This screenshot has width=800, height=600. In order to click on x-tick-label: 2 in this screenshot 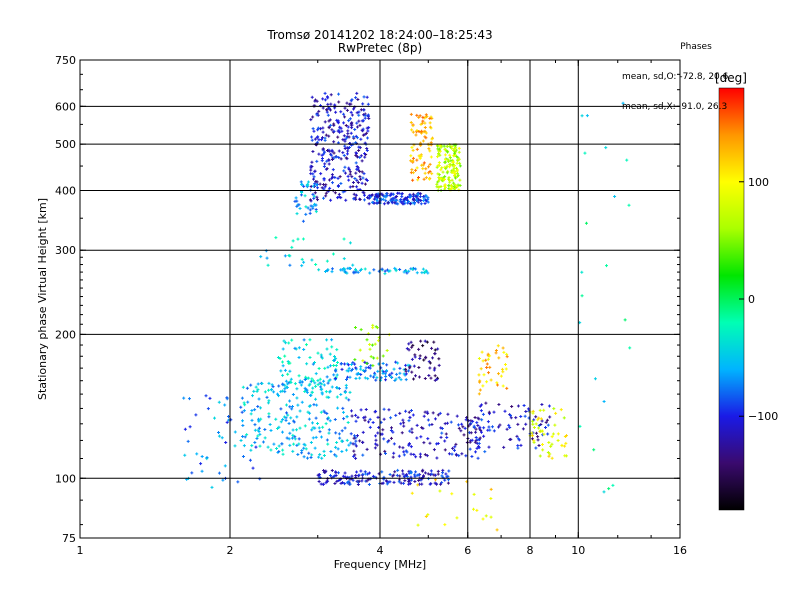, I will do `click(230, 550)`.